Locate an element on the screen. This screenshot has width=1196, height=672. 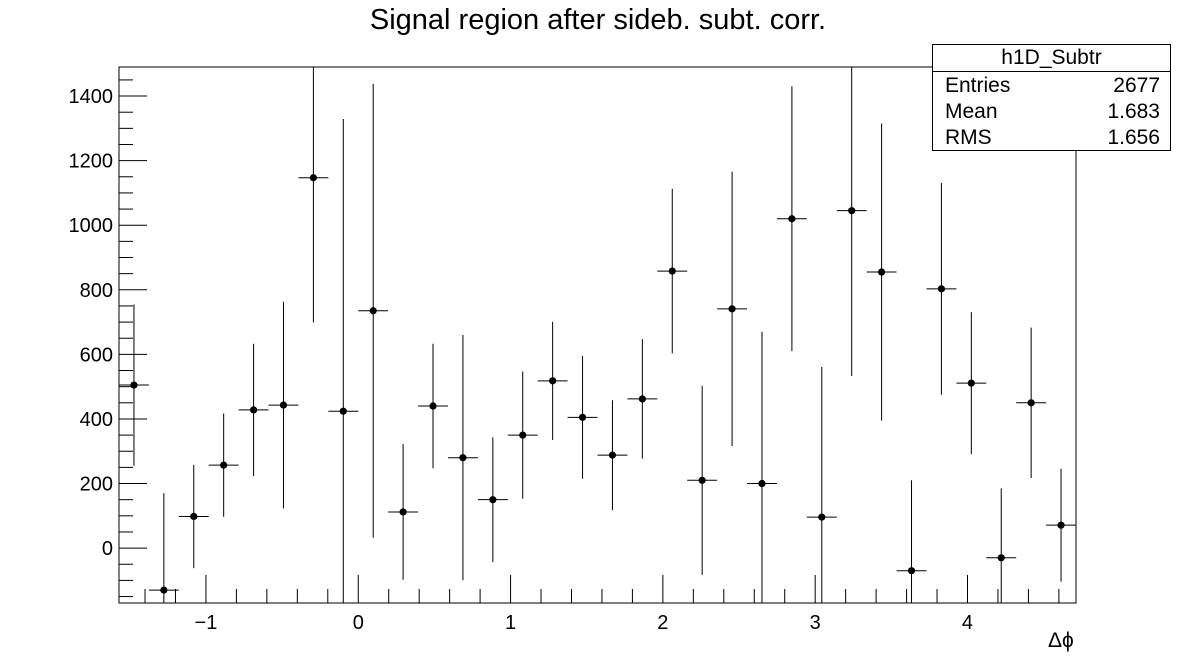
x-tick-label: 2 is located at coordinates (662, 623).